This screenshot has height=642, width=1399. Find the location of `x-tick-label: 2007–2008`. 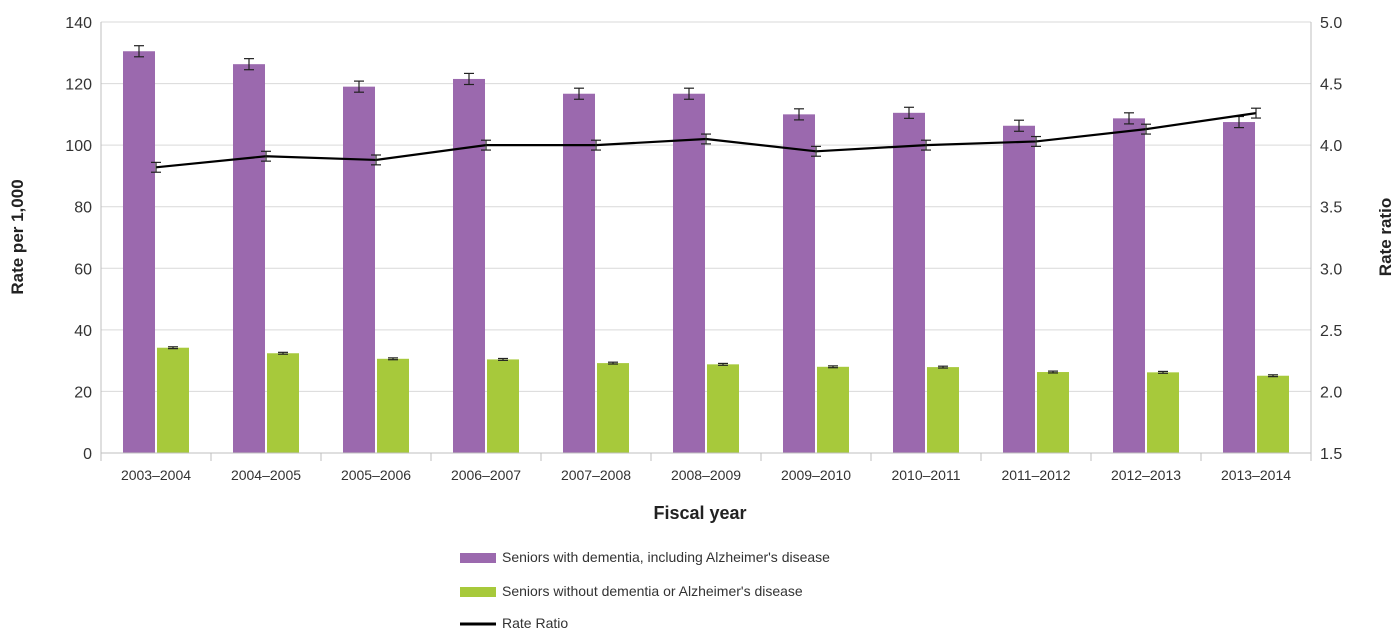

x-tick-label: 2007–2008 is located at coordinates (596, 475).